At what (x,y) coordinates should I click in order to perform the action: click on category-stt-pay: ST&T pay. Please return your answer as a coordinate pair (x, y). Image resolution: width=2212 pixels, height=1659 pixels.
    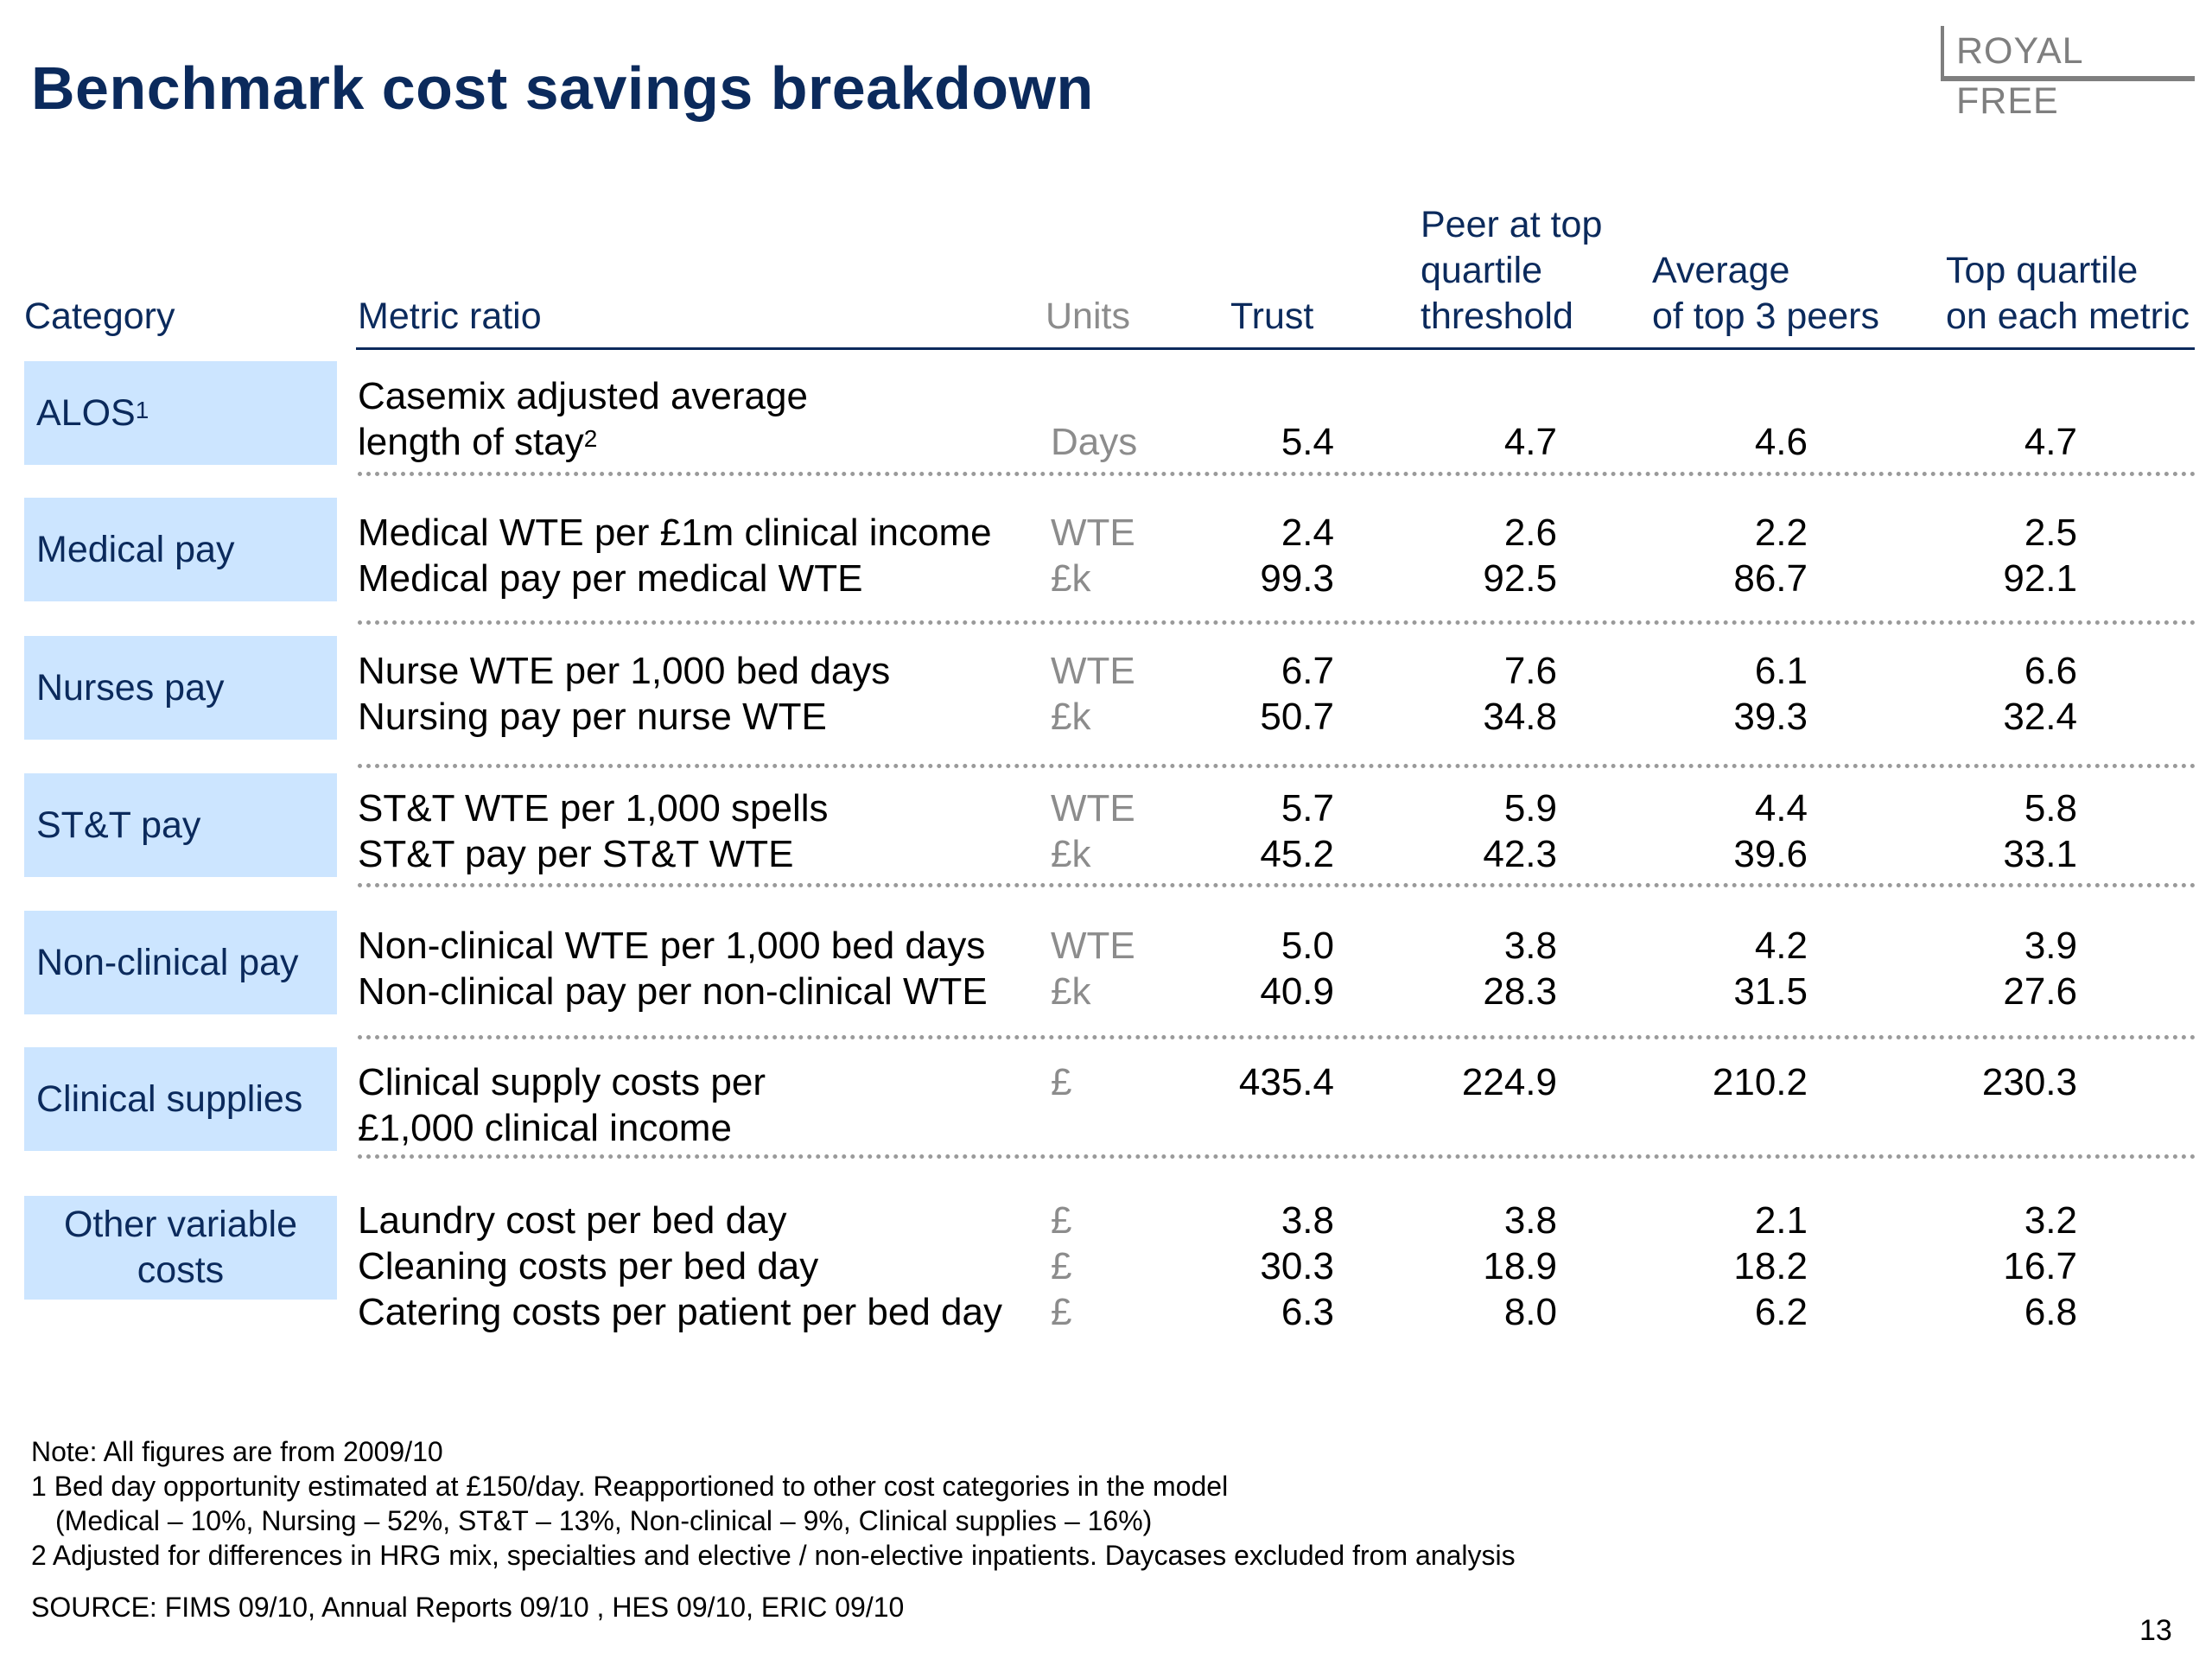
    Looking at the image, I should click on (180, 825).